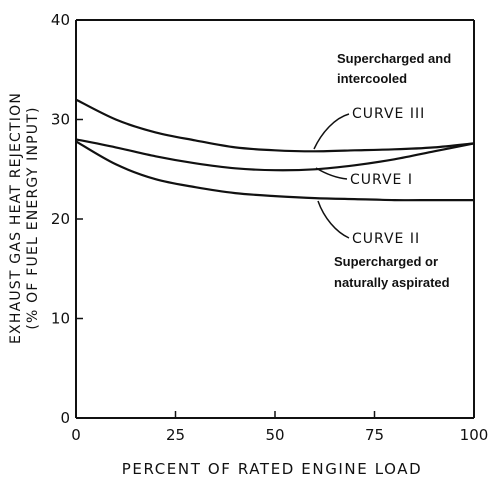 This screenshot has width=497, height=488. Describe the element at coordinates (392, 282) in the screenshot. I see `curve-ii-annotation-line2: naturally aspirated` at that location.